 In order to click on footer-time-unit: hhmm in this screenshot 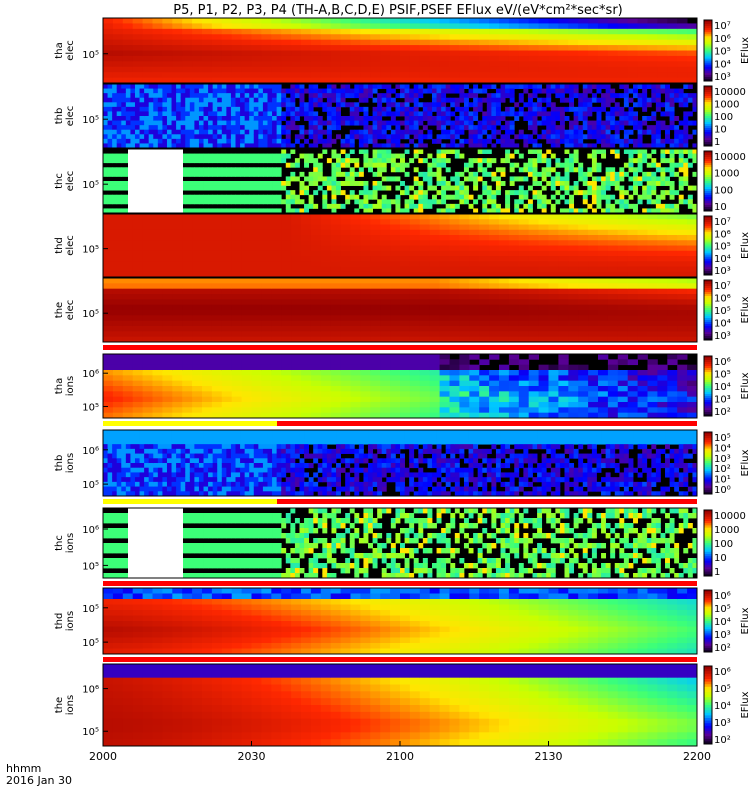, I will do `click(23, 768)`.